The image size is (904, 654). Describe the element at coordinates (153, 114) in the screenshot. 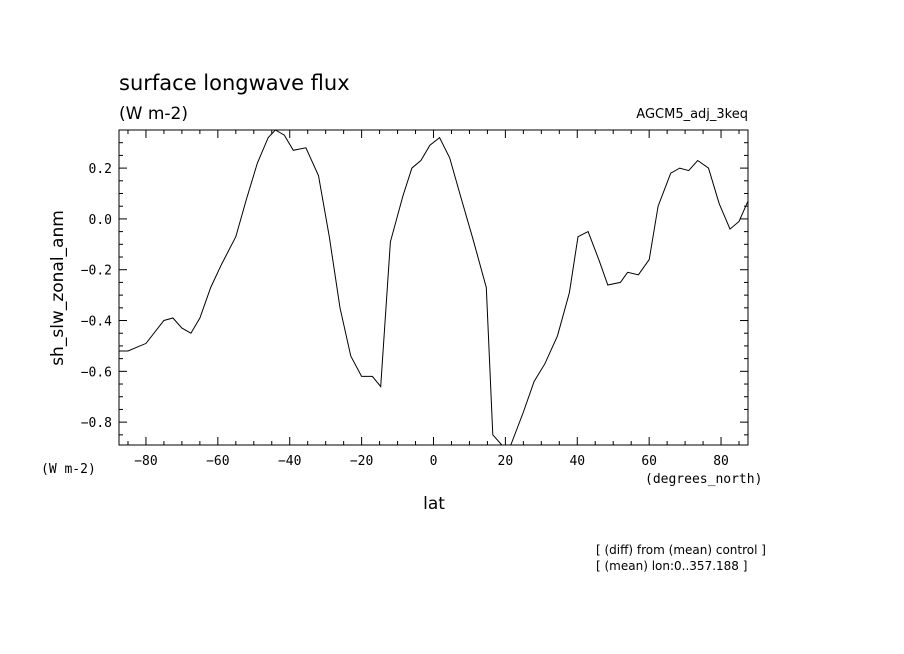

I see `chart-subtitle: (W m-2)` at that location.